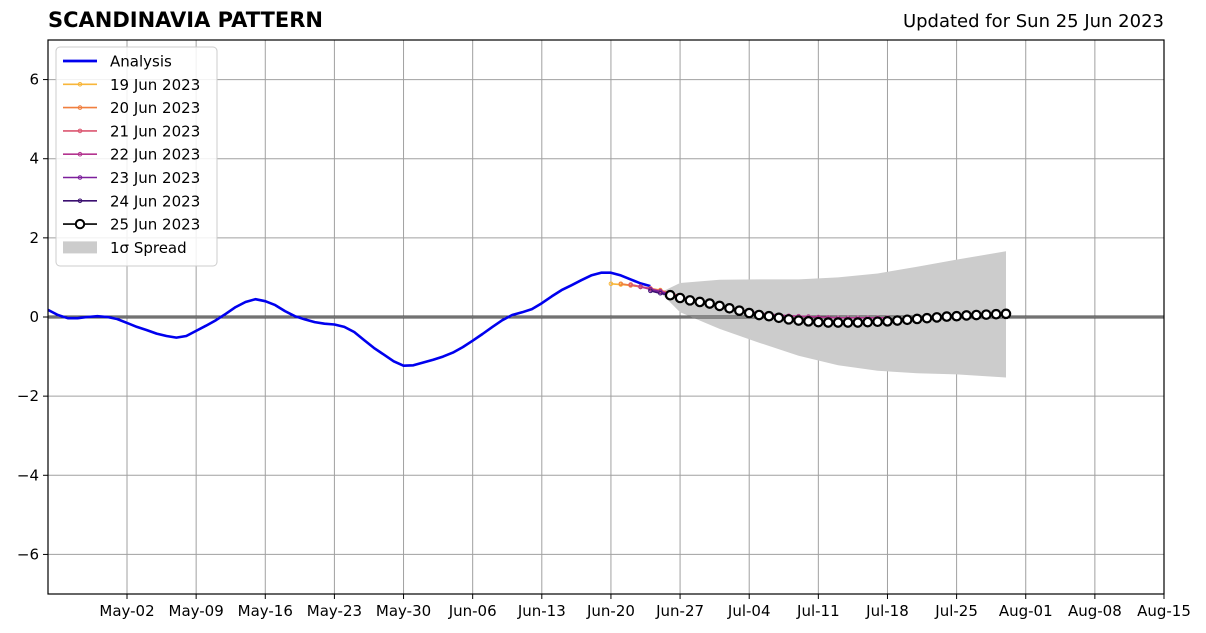 This screenshot has width=1206, height=633. What do you see at coordinates (80, 247) in the screenshot?
I see `legend-swatch` at bounding box center [80, 247].